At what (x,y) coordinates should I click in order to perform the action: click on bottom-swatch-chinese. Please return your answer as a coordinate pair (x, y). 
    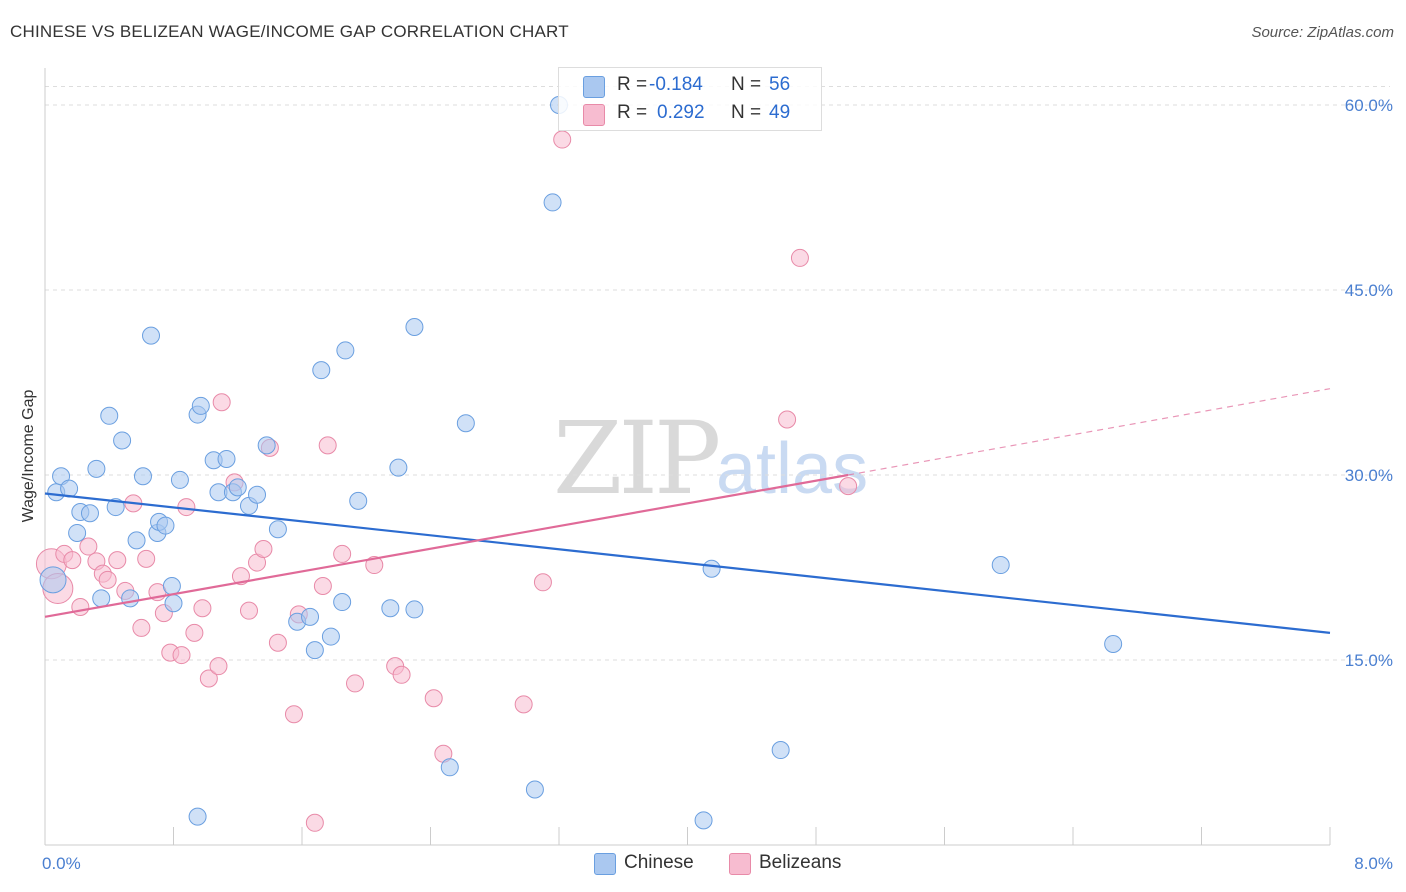
    Looking at the image, I should click on (605, 864).